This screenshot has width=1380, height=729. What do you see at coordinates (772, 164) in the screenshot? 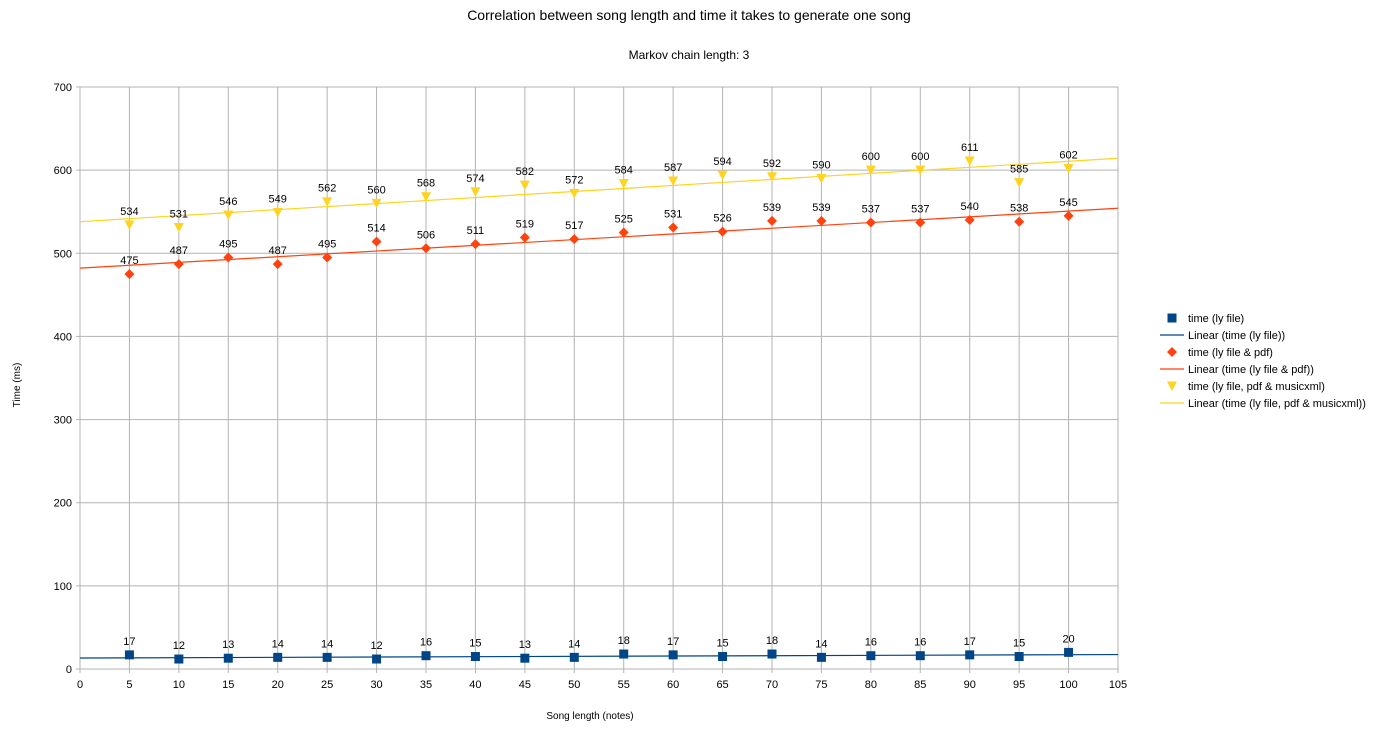
I see `data-label-series-3: 592` at bounding box center [772, 164].